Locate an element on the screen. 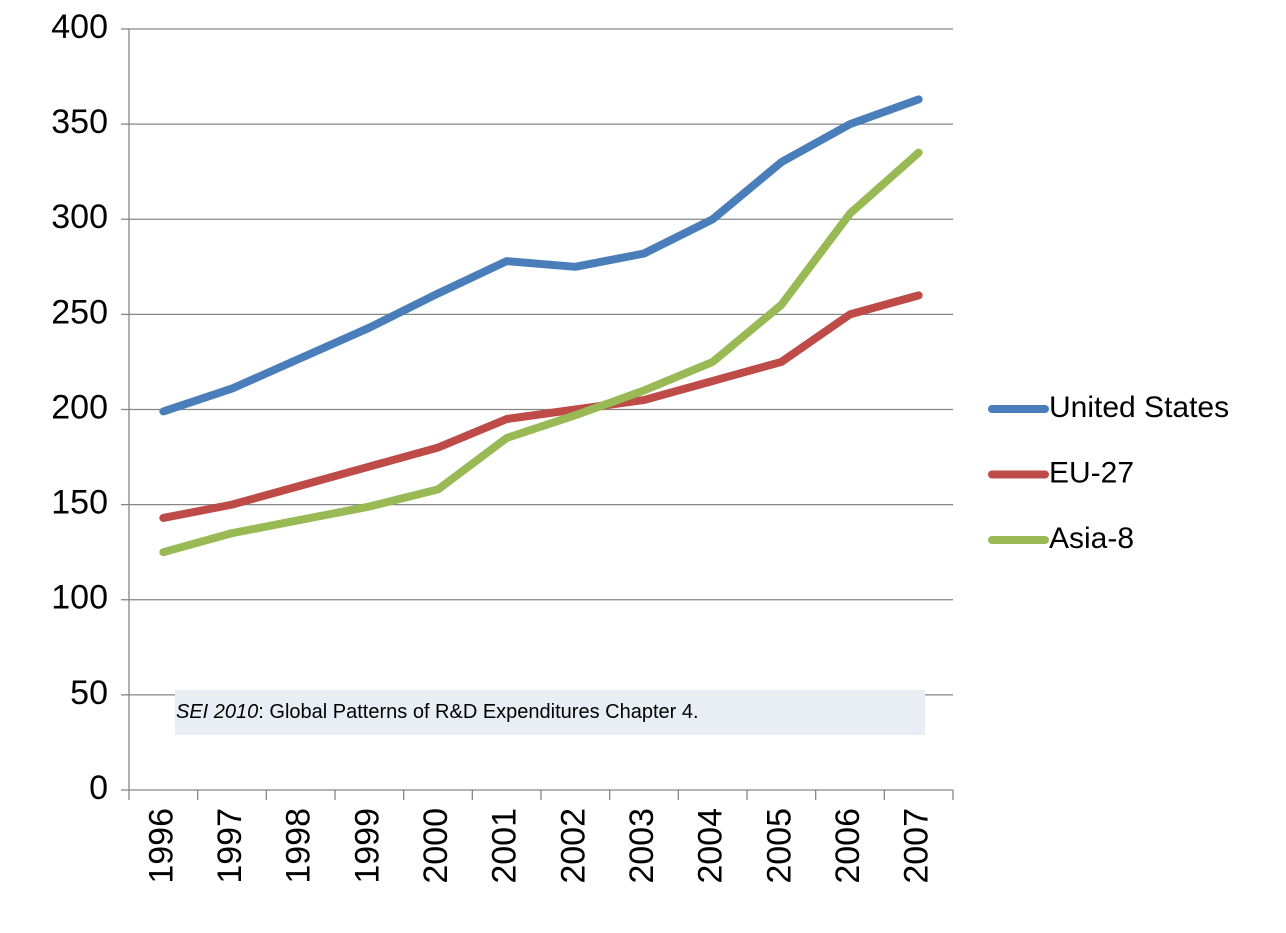  x-tick-label: 1996 is located at coordinates (161, 846).